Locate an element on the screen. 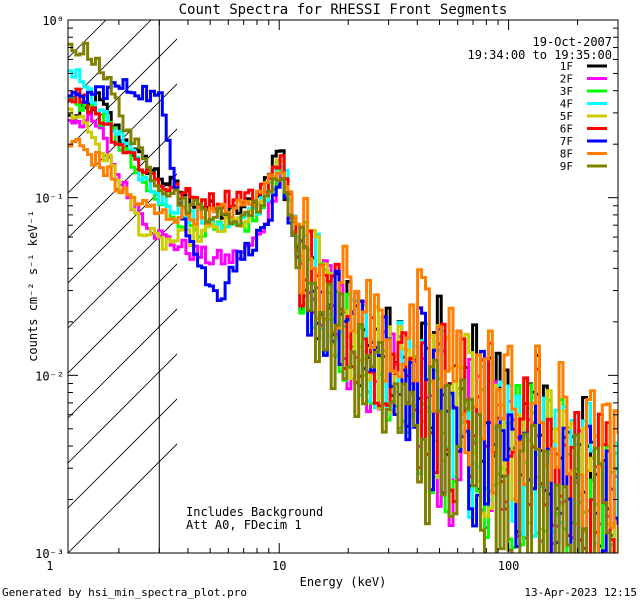 The width and height of the screenshot is (640, 600). time-range-label: 19:34:00 to 19:35:00 is located at coordinates (540, 55).